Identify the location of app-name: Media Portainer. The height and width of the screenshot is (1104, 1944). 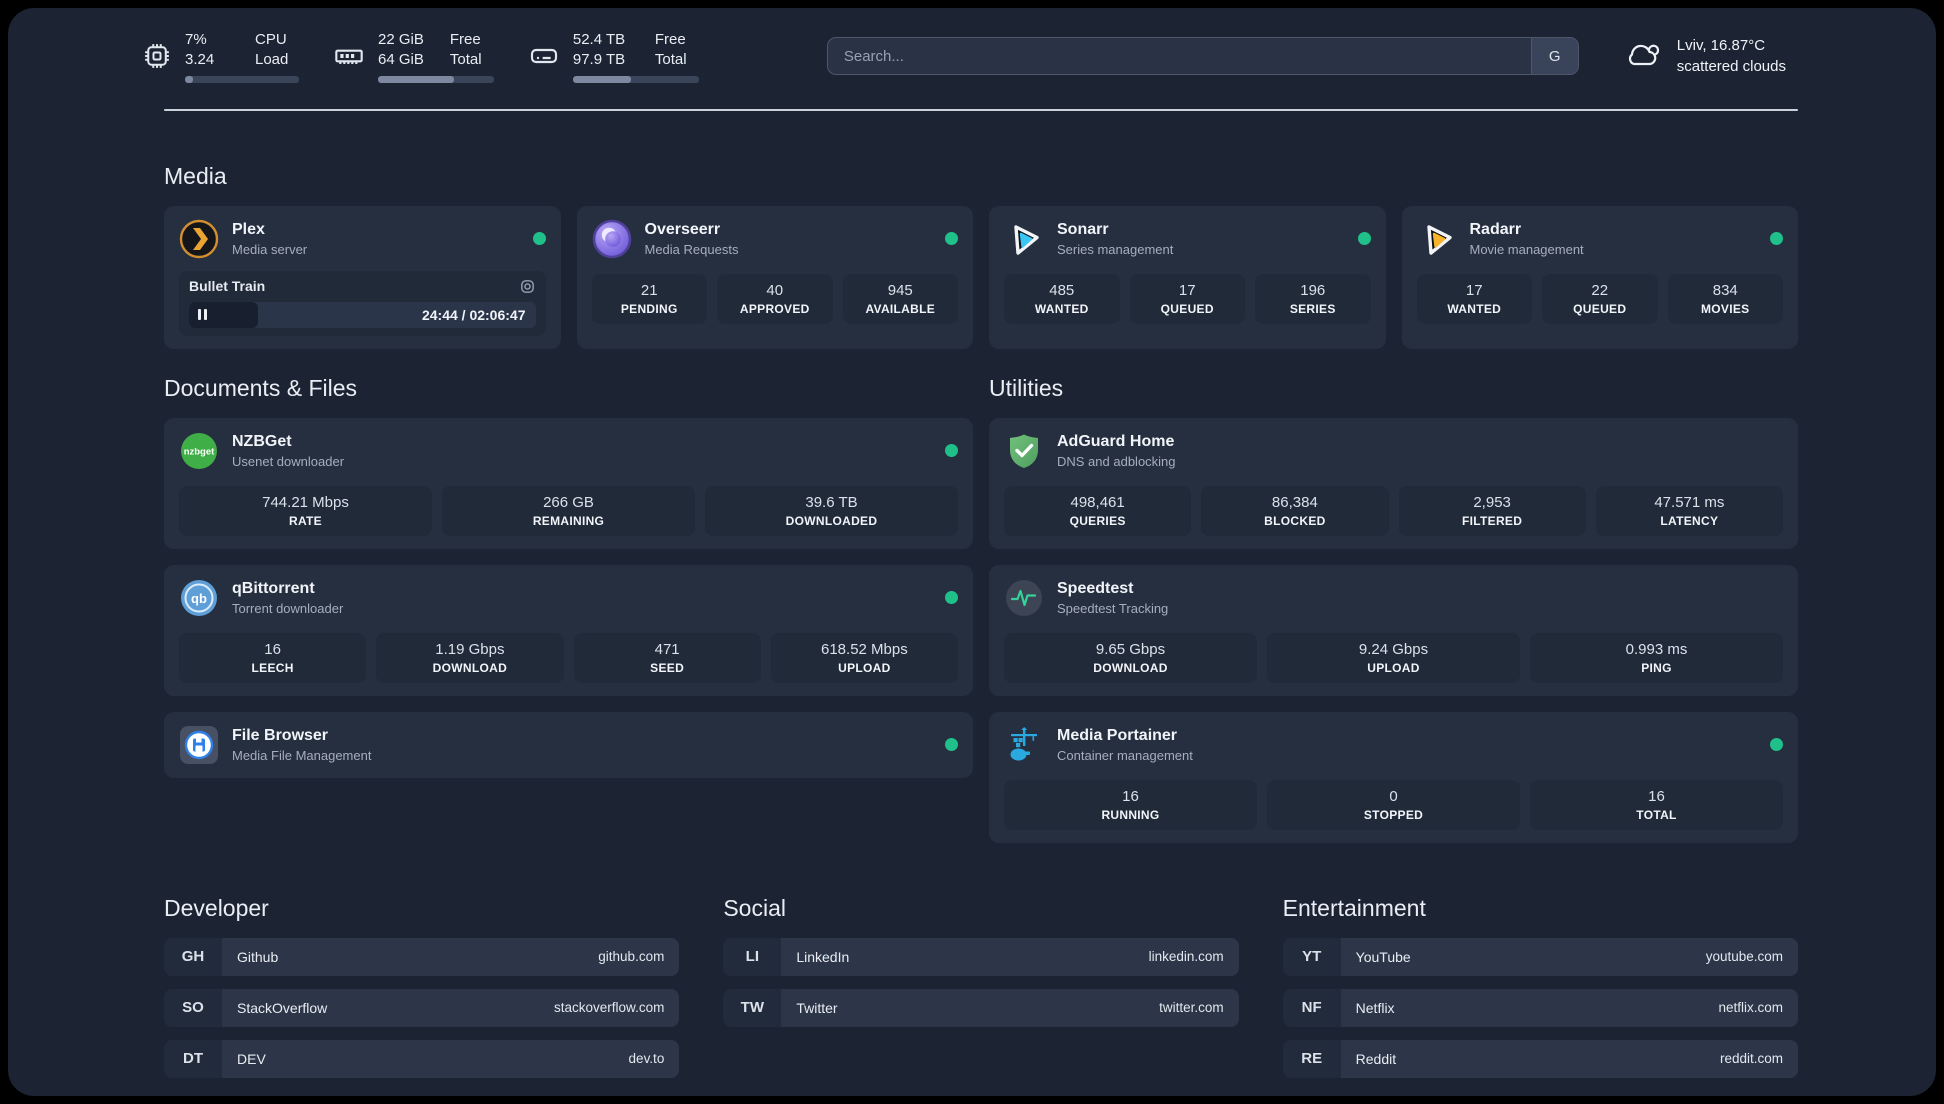
(1117, 735).